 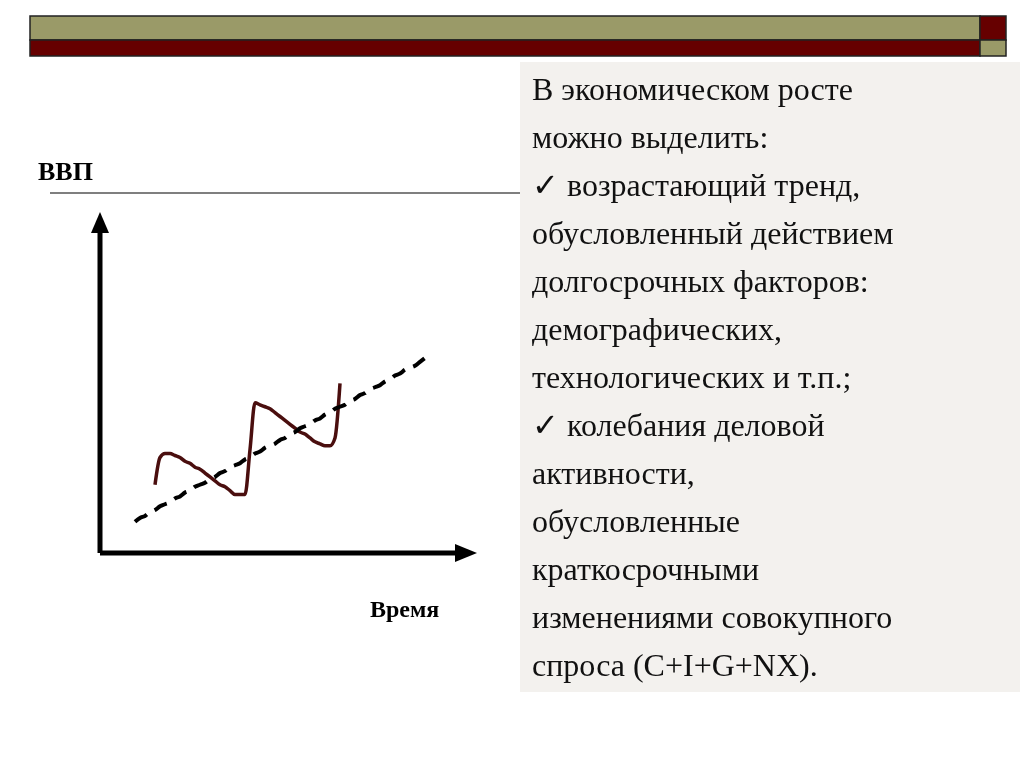 What do you see at coordinates (650, 137) in the screenshot?
I see `text: можно выделить:` at bounding box center [650, 137].